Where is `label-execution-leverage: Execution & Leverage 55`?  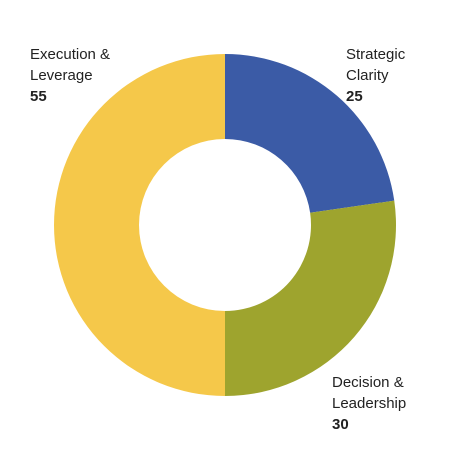
label-execution-leverage: Execution & Leverage 55 is located at coordinates (70, 75).